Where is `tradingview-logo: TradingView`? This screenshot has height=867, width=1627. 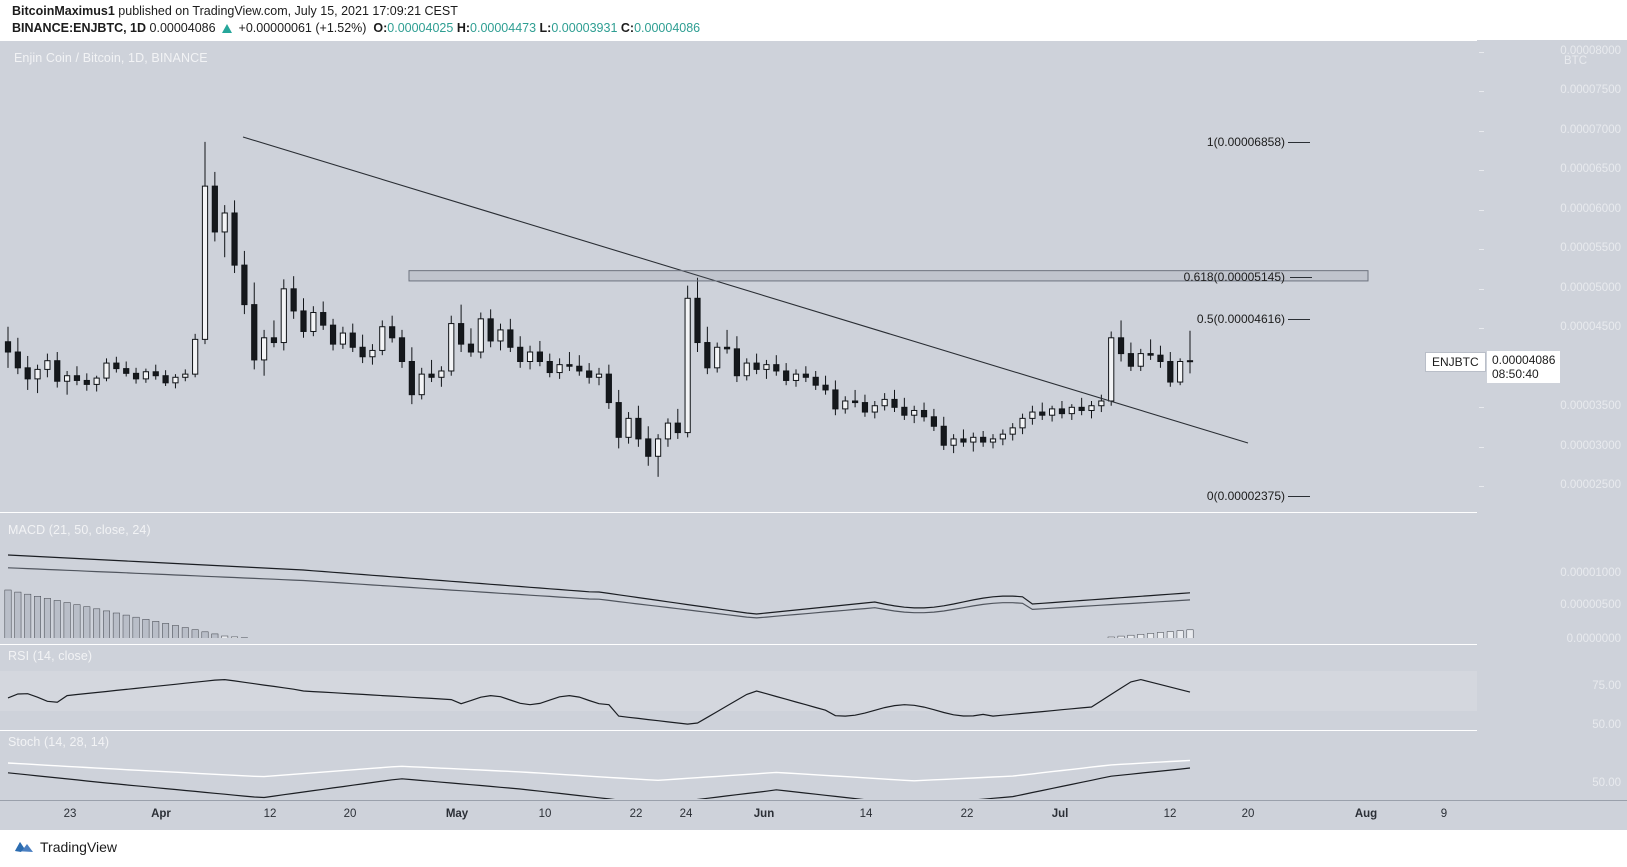 tradingview-logo: TradingView is located at coordinates (65, 847).